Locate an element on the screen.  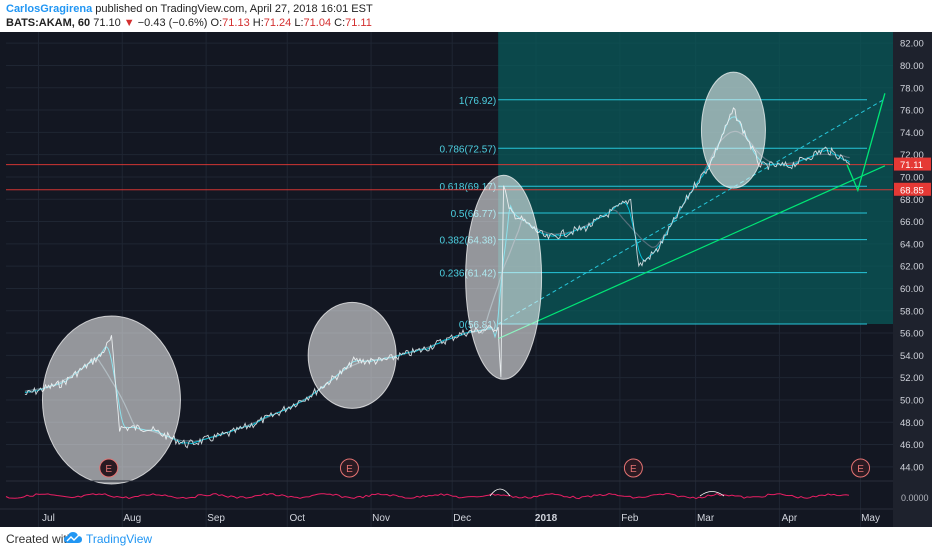
low-value: 71.04 is located at coordinates (317, 23).